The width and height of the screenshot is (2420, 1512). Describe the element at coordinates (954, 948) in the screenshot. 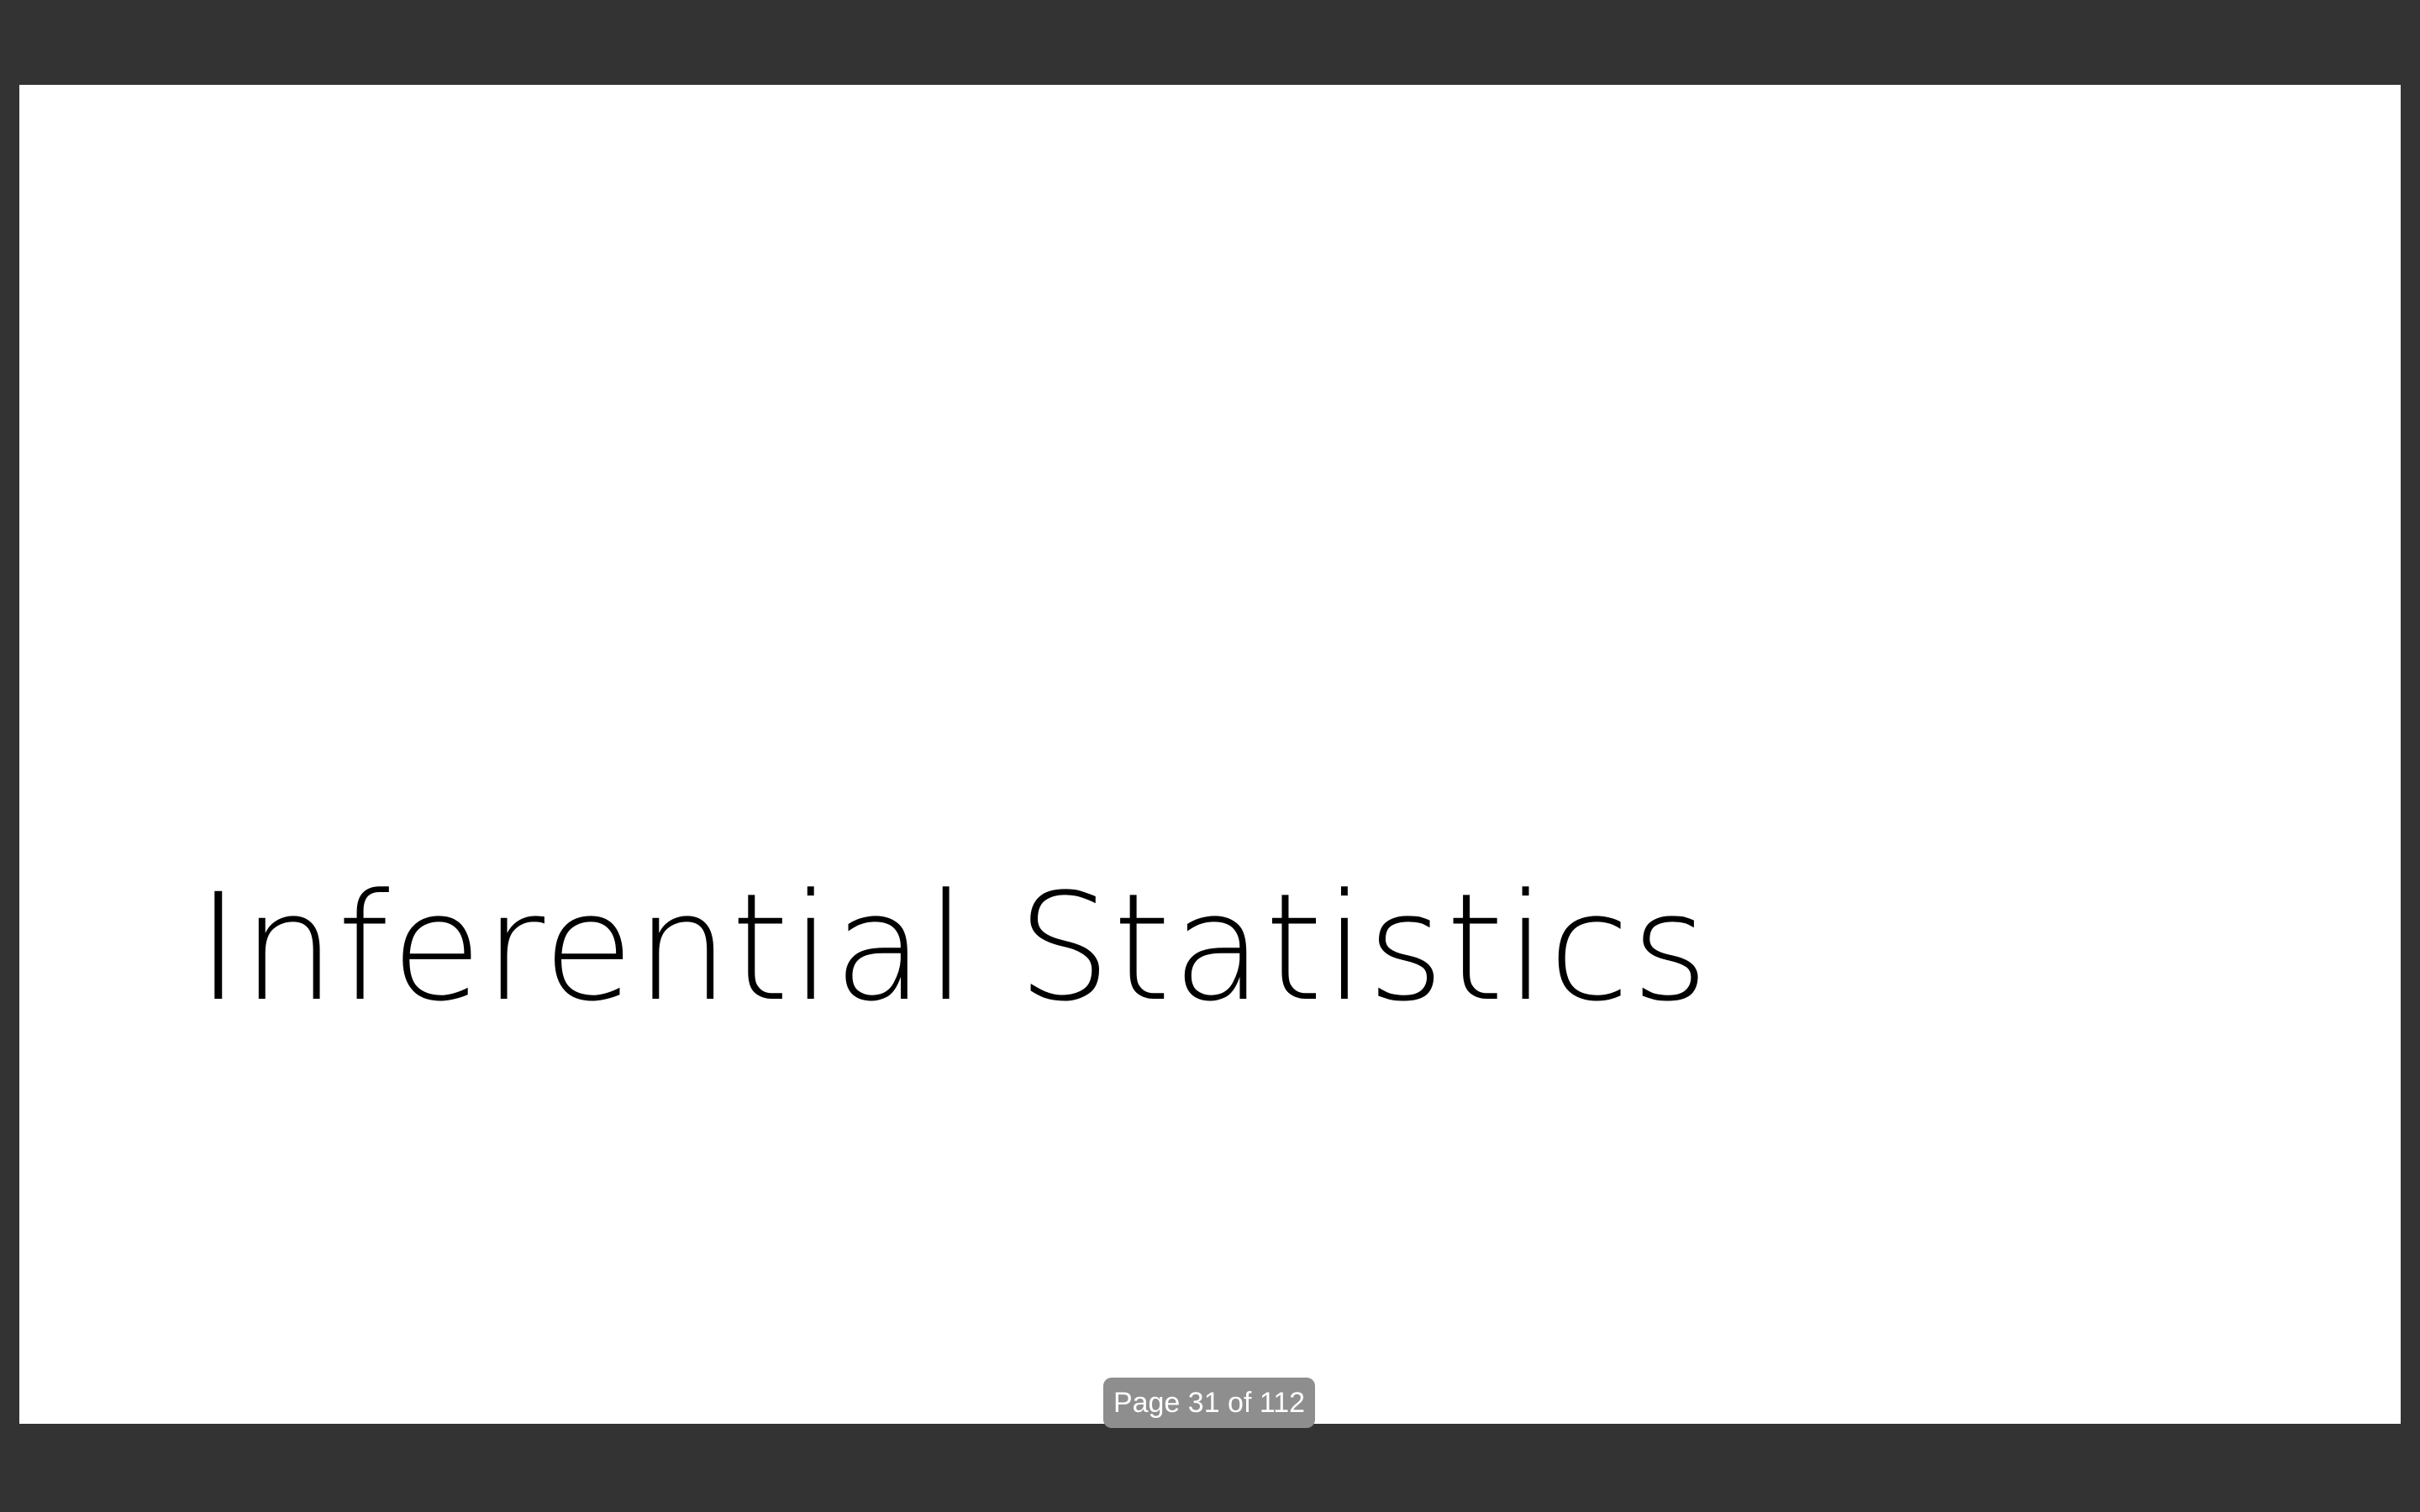

I see `slide-title: Inferential Statistics` at that location.